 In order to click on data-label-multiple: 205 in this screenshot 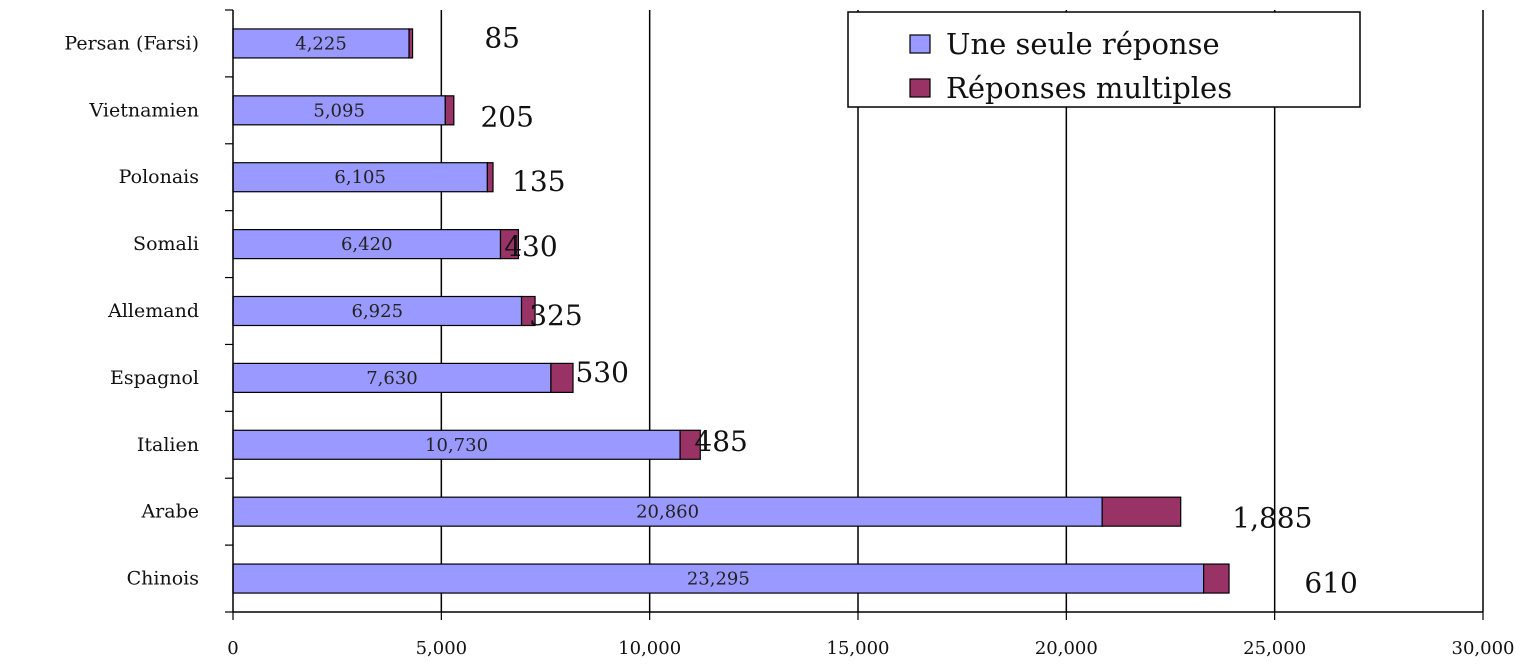, I will do `click(506, 116)`.